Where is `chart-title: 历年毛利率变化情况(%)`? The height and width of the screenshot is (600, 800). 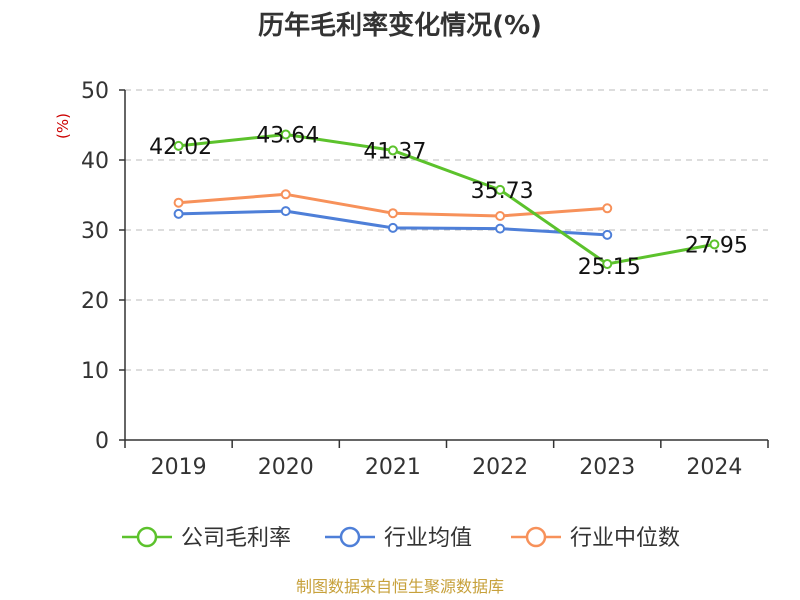 chart-title: 历年毛利率变化情况(%) is located at coordinates (400, 25).